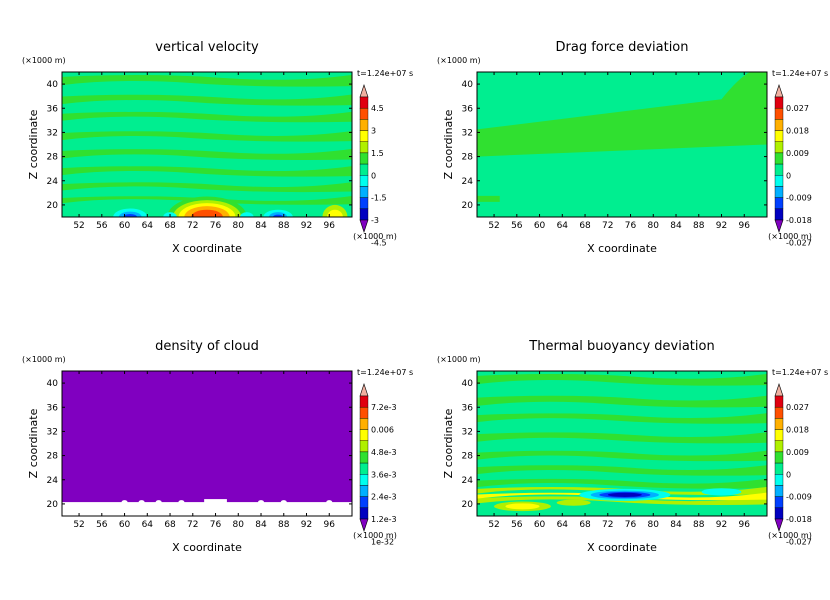 The width and height of the screenshot is (830, 600). What do you see at coordinates (384, 452) in the screenshot?
I see `colorbar-label: 4.8e-3` at bounding box center [384, 452].